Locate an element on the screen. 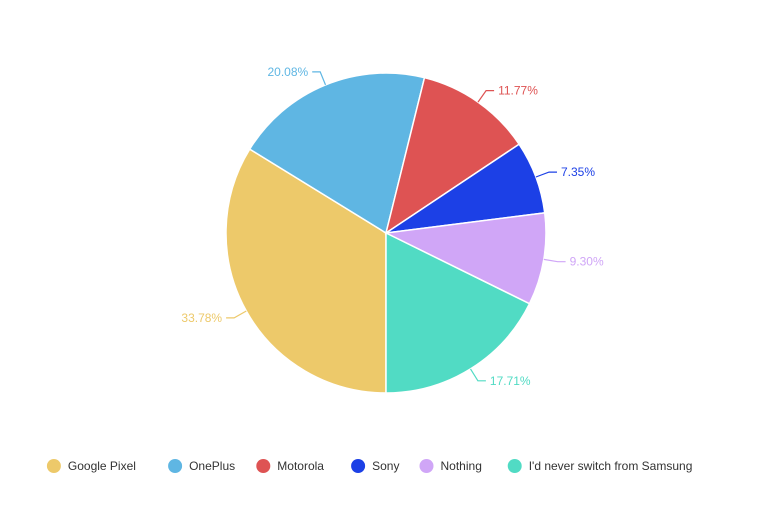 This screenshot has width=768, height=515. legend-swatch-nothing is located at coordinates (426, 466).